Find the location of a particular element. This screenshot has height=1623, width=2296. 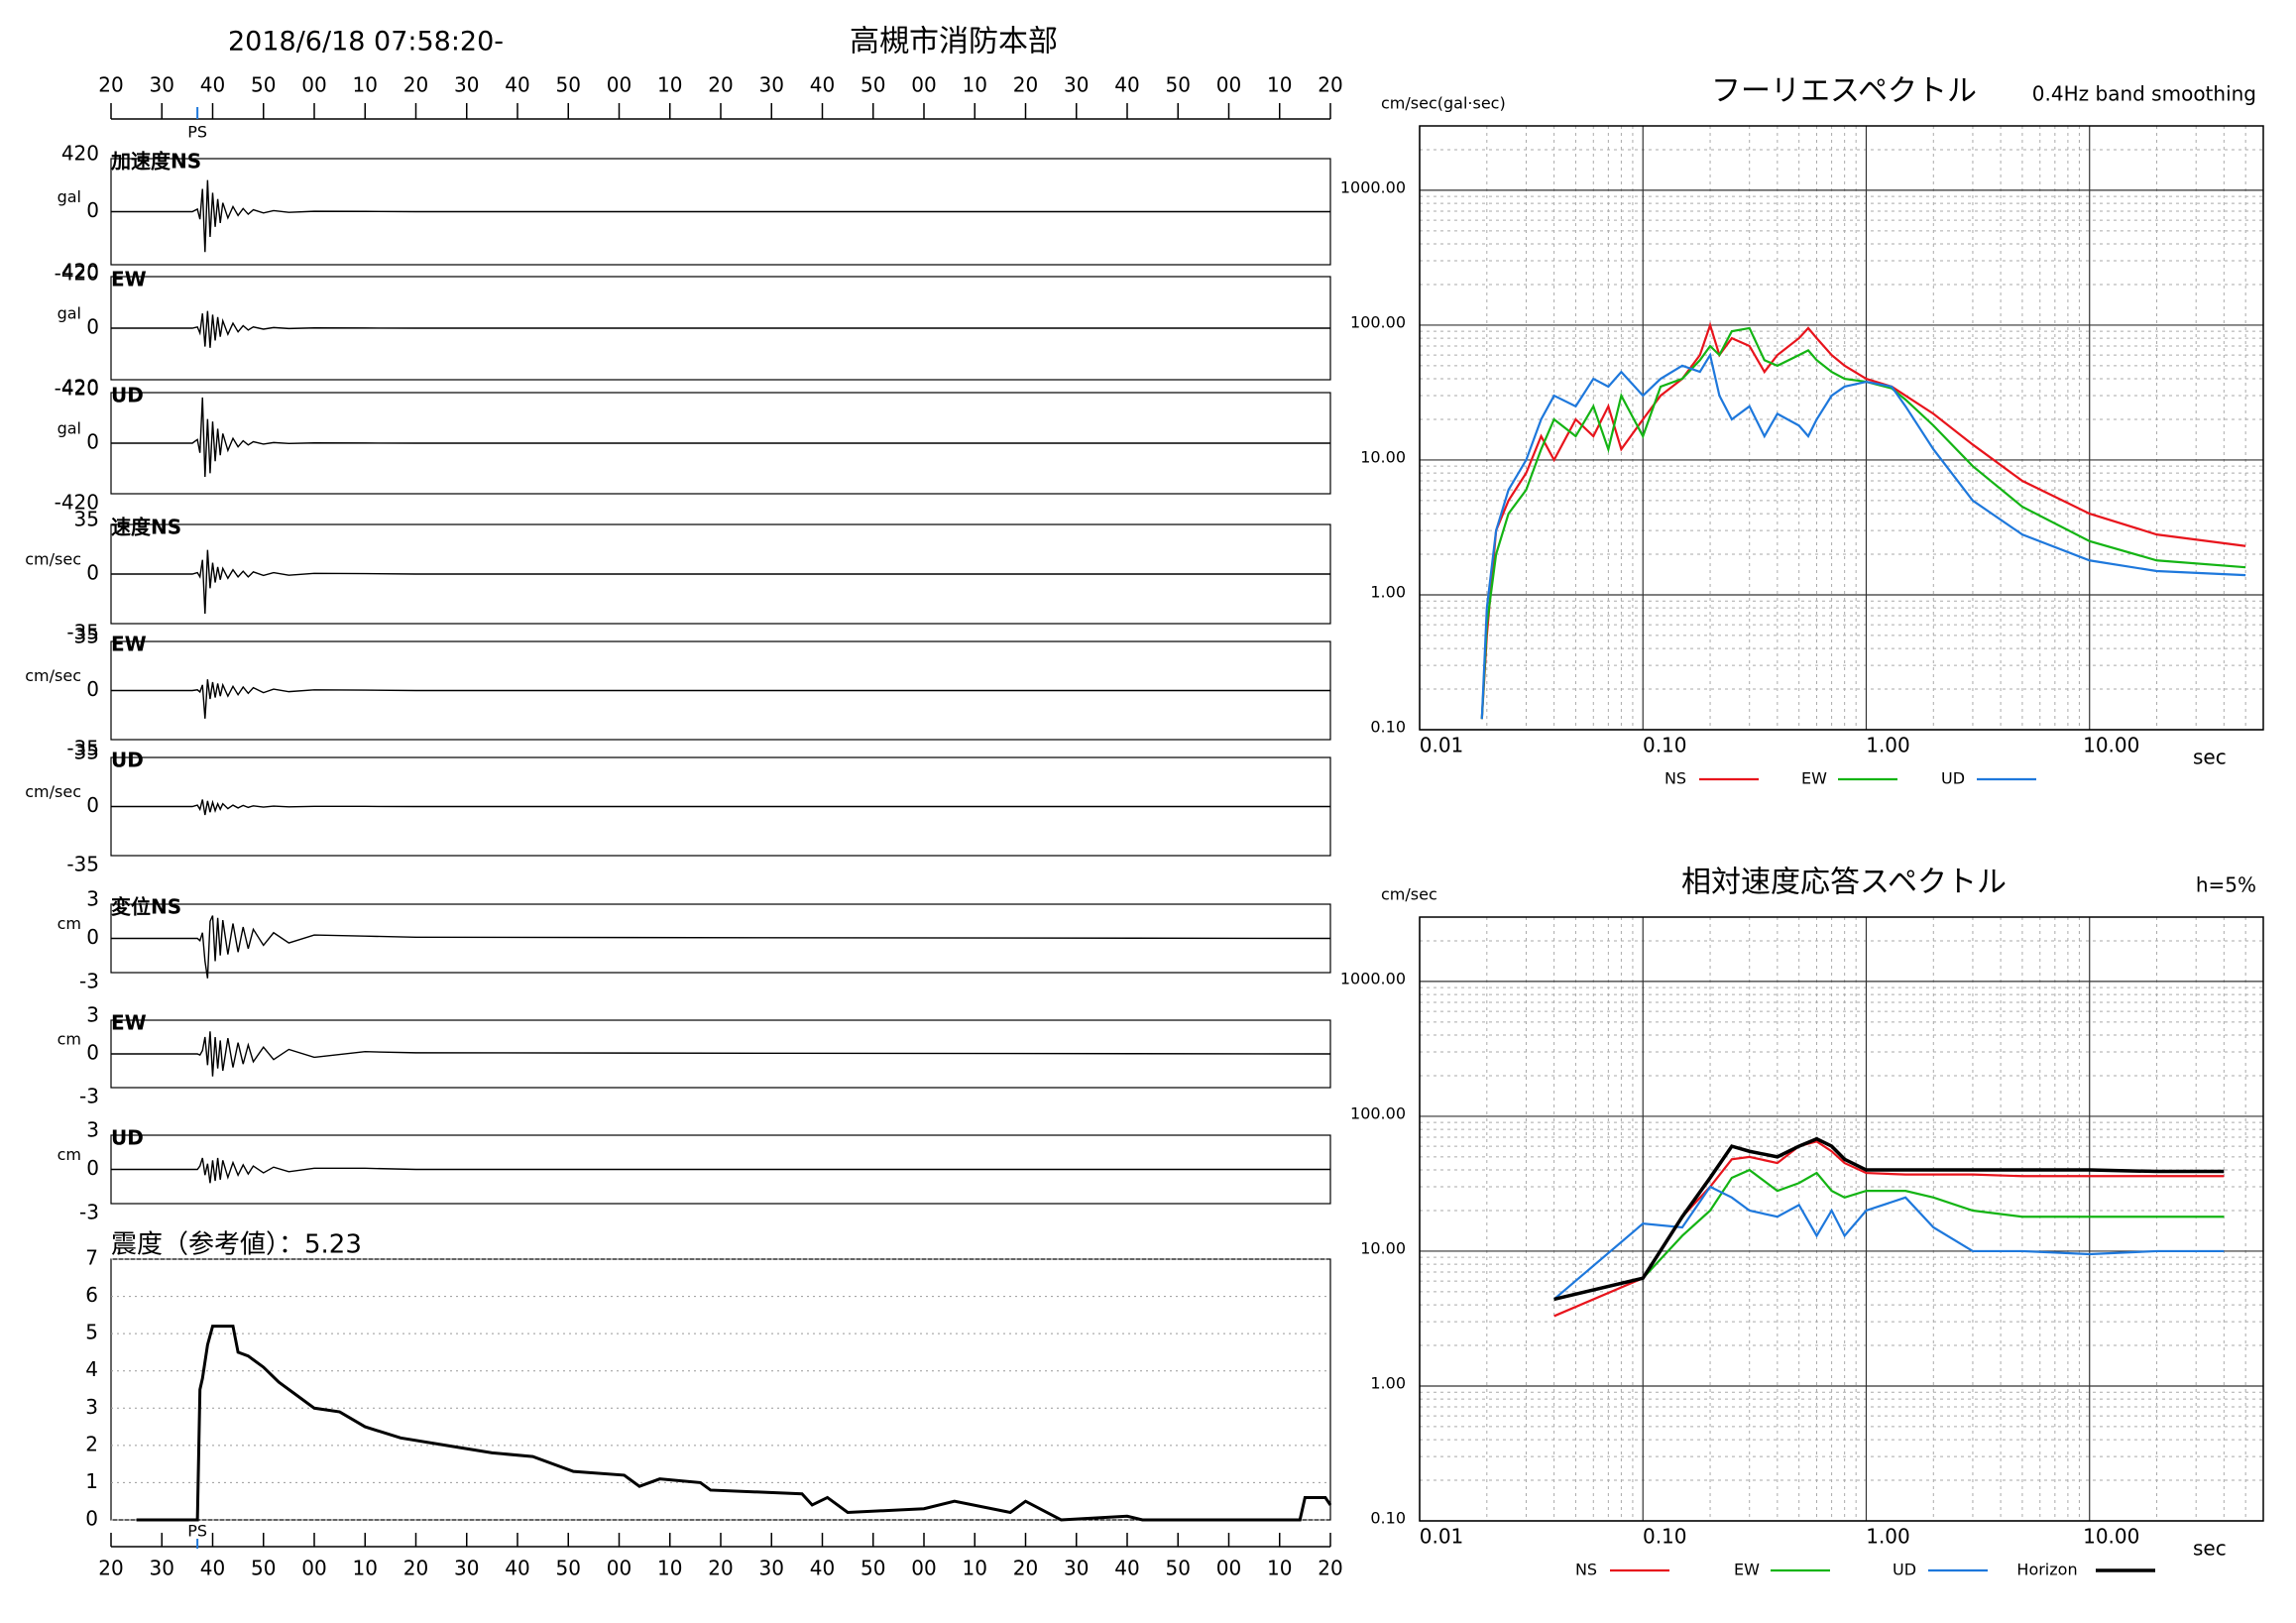

y-tick-label: 1000.00 is located at coordinates (1373, 978).